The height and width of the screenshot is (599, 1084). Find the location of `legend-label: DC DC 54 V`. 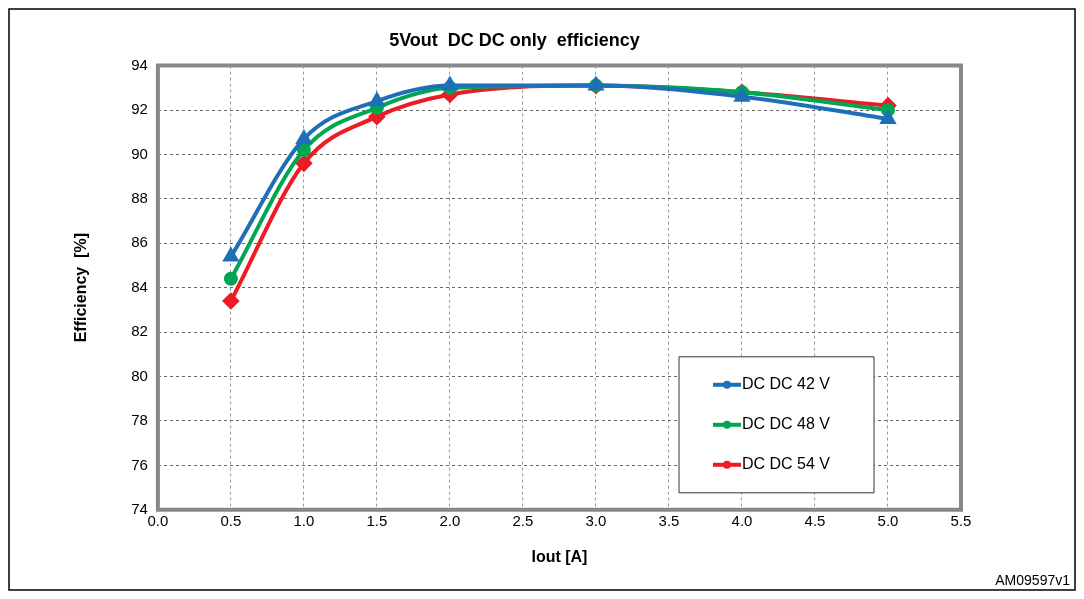

legend-label: DC DC 54 V is located at coordinates (786, 464).